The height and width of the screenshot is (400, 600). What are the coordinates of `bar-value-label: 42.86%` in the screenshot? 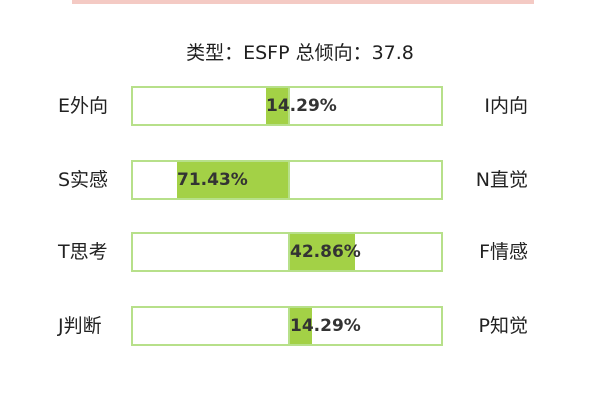 It's located at (325, 252).